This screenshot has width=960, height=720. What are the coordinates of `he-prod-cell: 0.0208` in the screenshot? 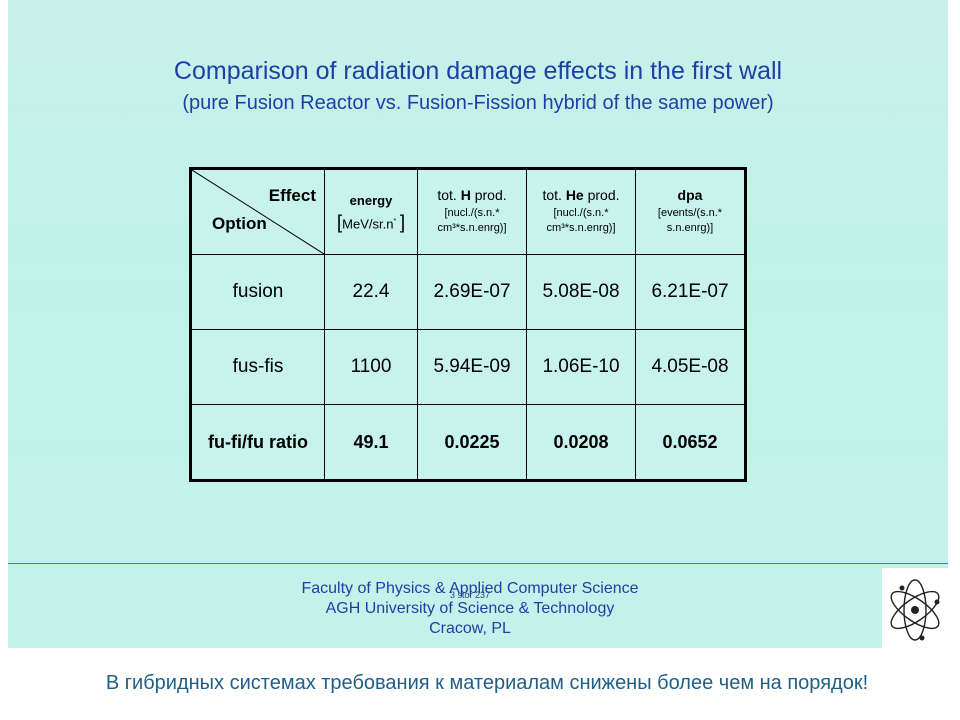 It's located at (581, 442).